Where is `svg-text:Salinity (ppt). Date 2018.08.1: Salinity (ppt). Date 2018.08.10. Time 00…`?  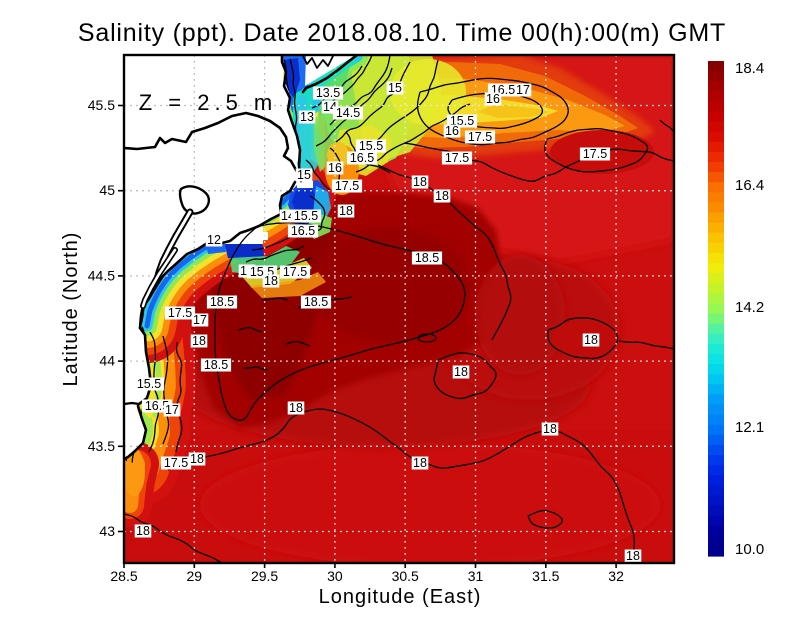
svg-text:Salinity (ppt). Date 2018.08.1: Salinity (ppt). Date 2018.08.10. Time 00… is located at coordinates (402, 33).